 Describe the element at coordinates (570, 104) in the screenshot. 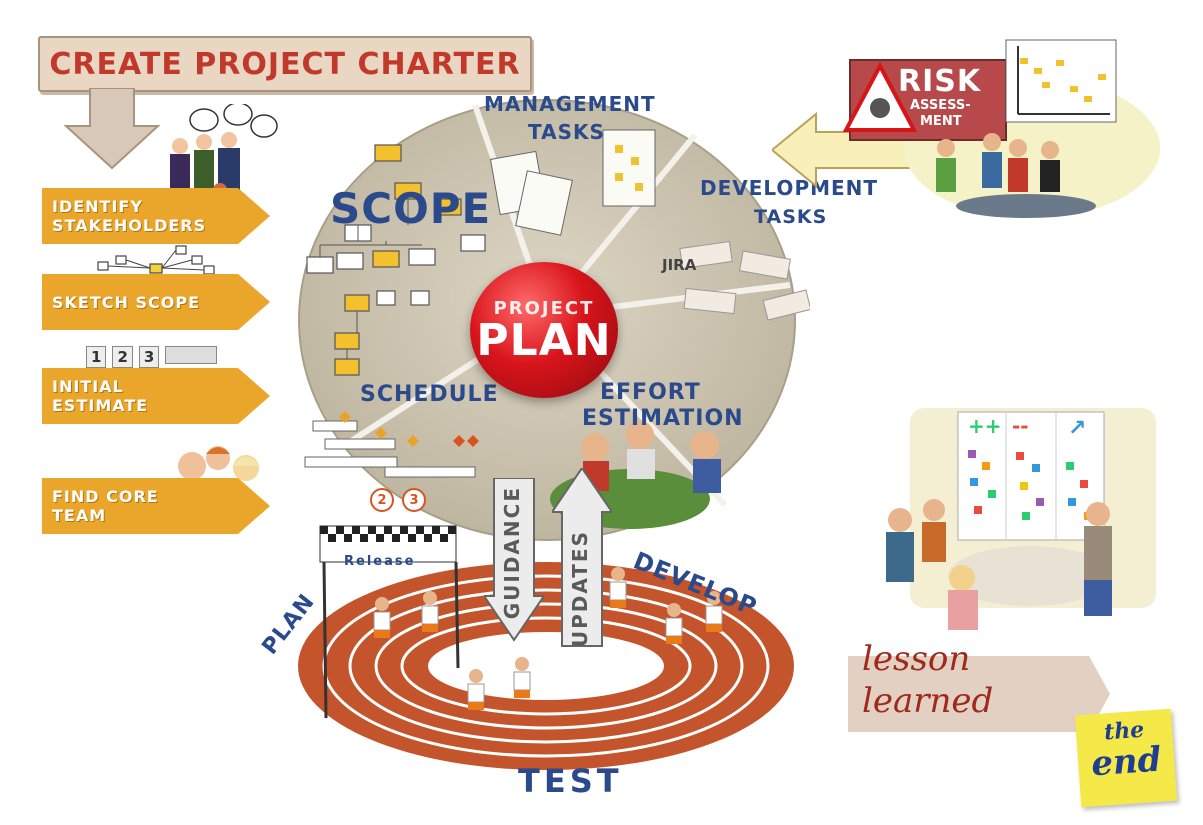

I see `segment-label-management-line: MANAGEMENT` at that location.